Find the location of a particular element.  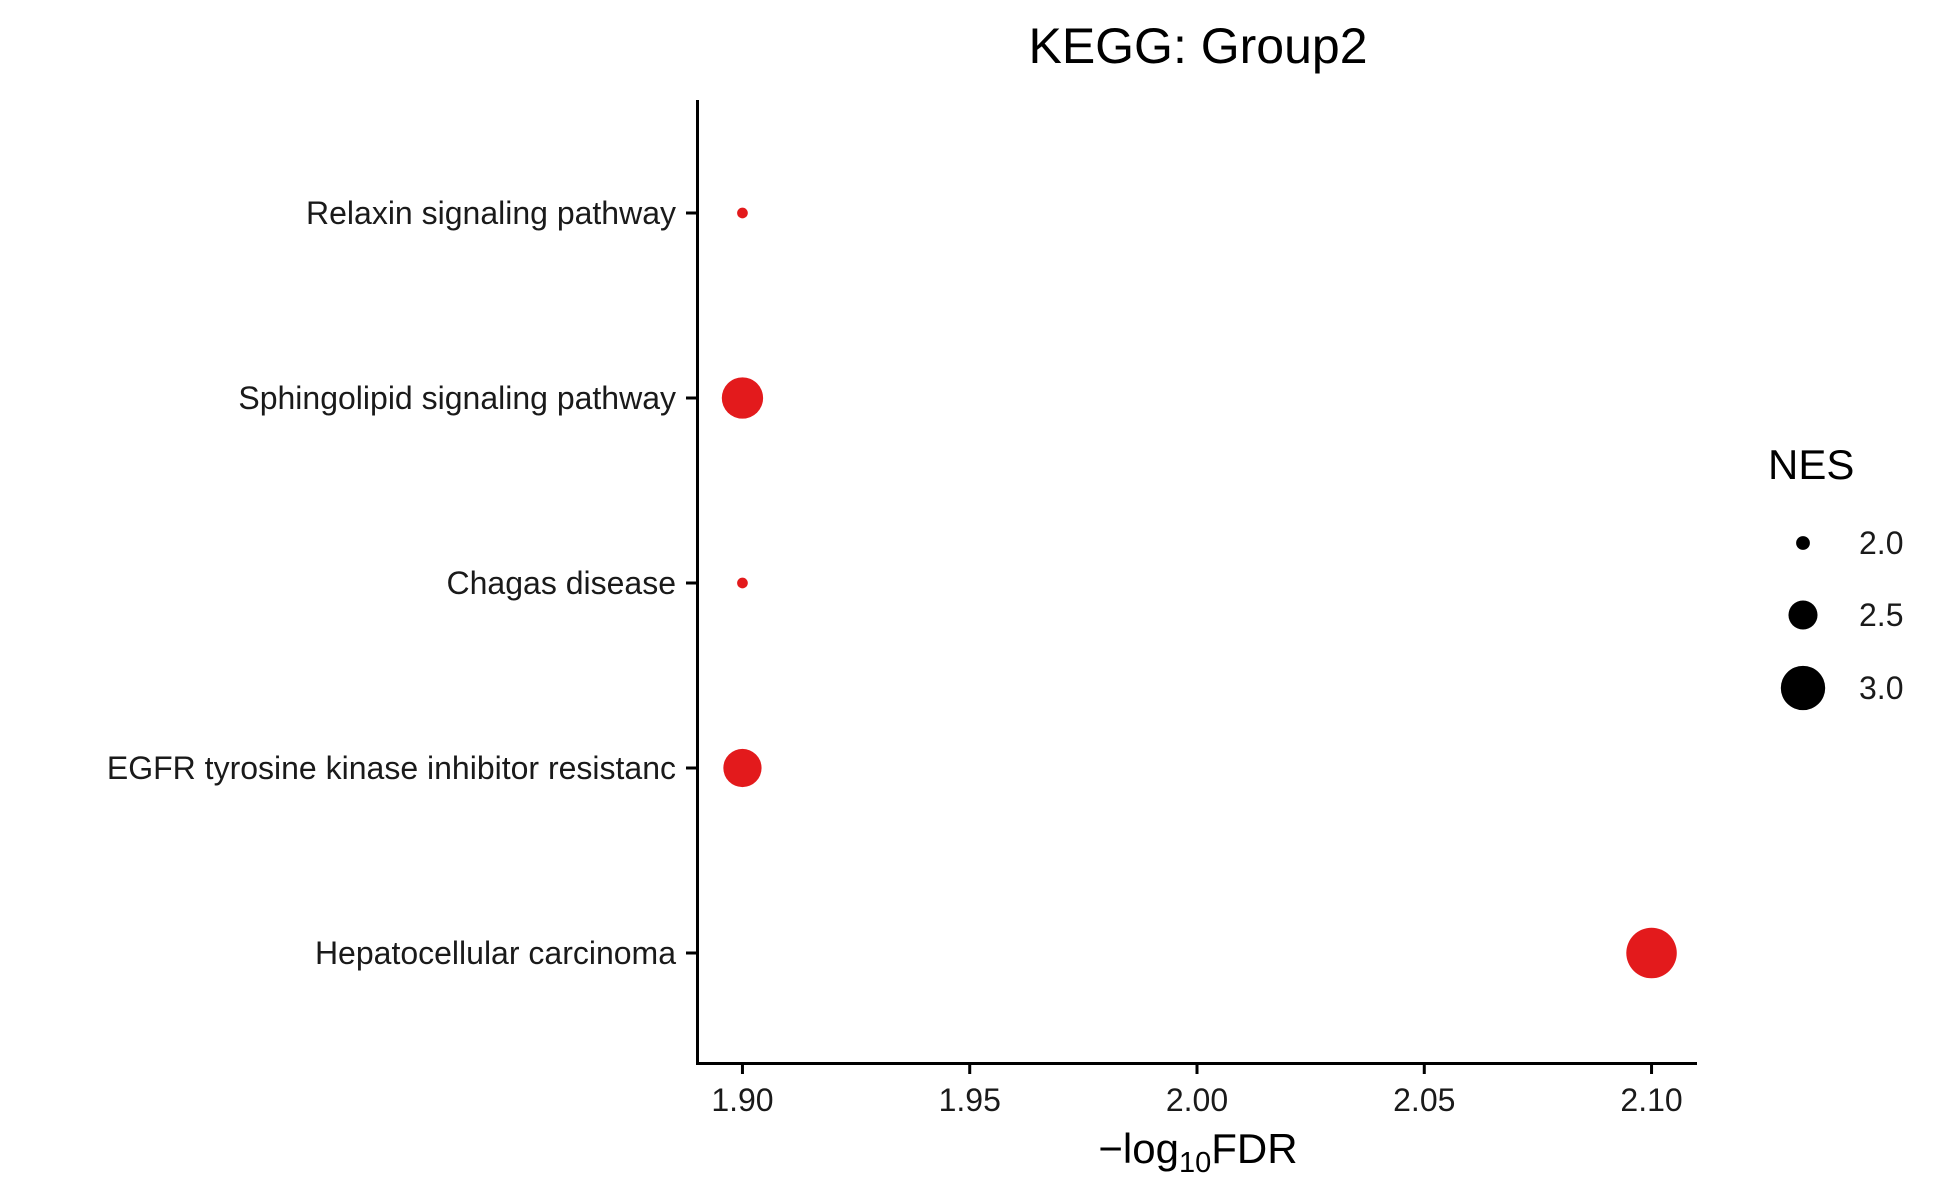

x-tick-label: 2.00 is located at coordinates (1197, 1100).